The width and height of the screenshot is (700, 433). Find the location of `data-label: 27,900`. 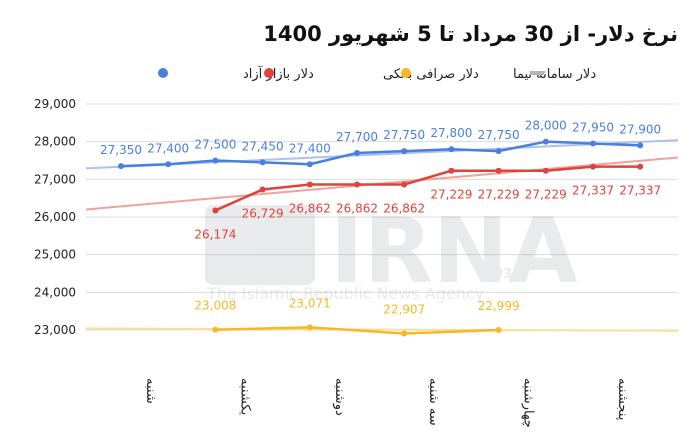

data-label: 27,900 is located at coordinates (640, 129).